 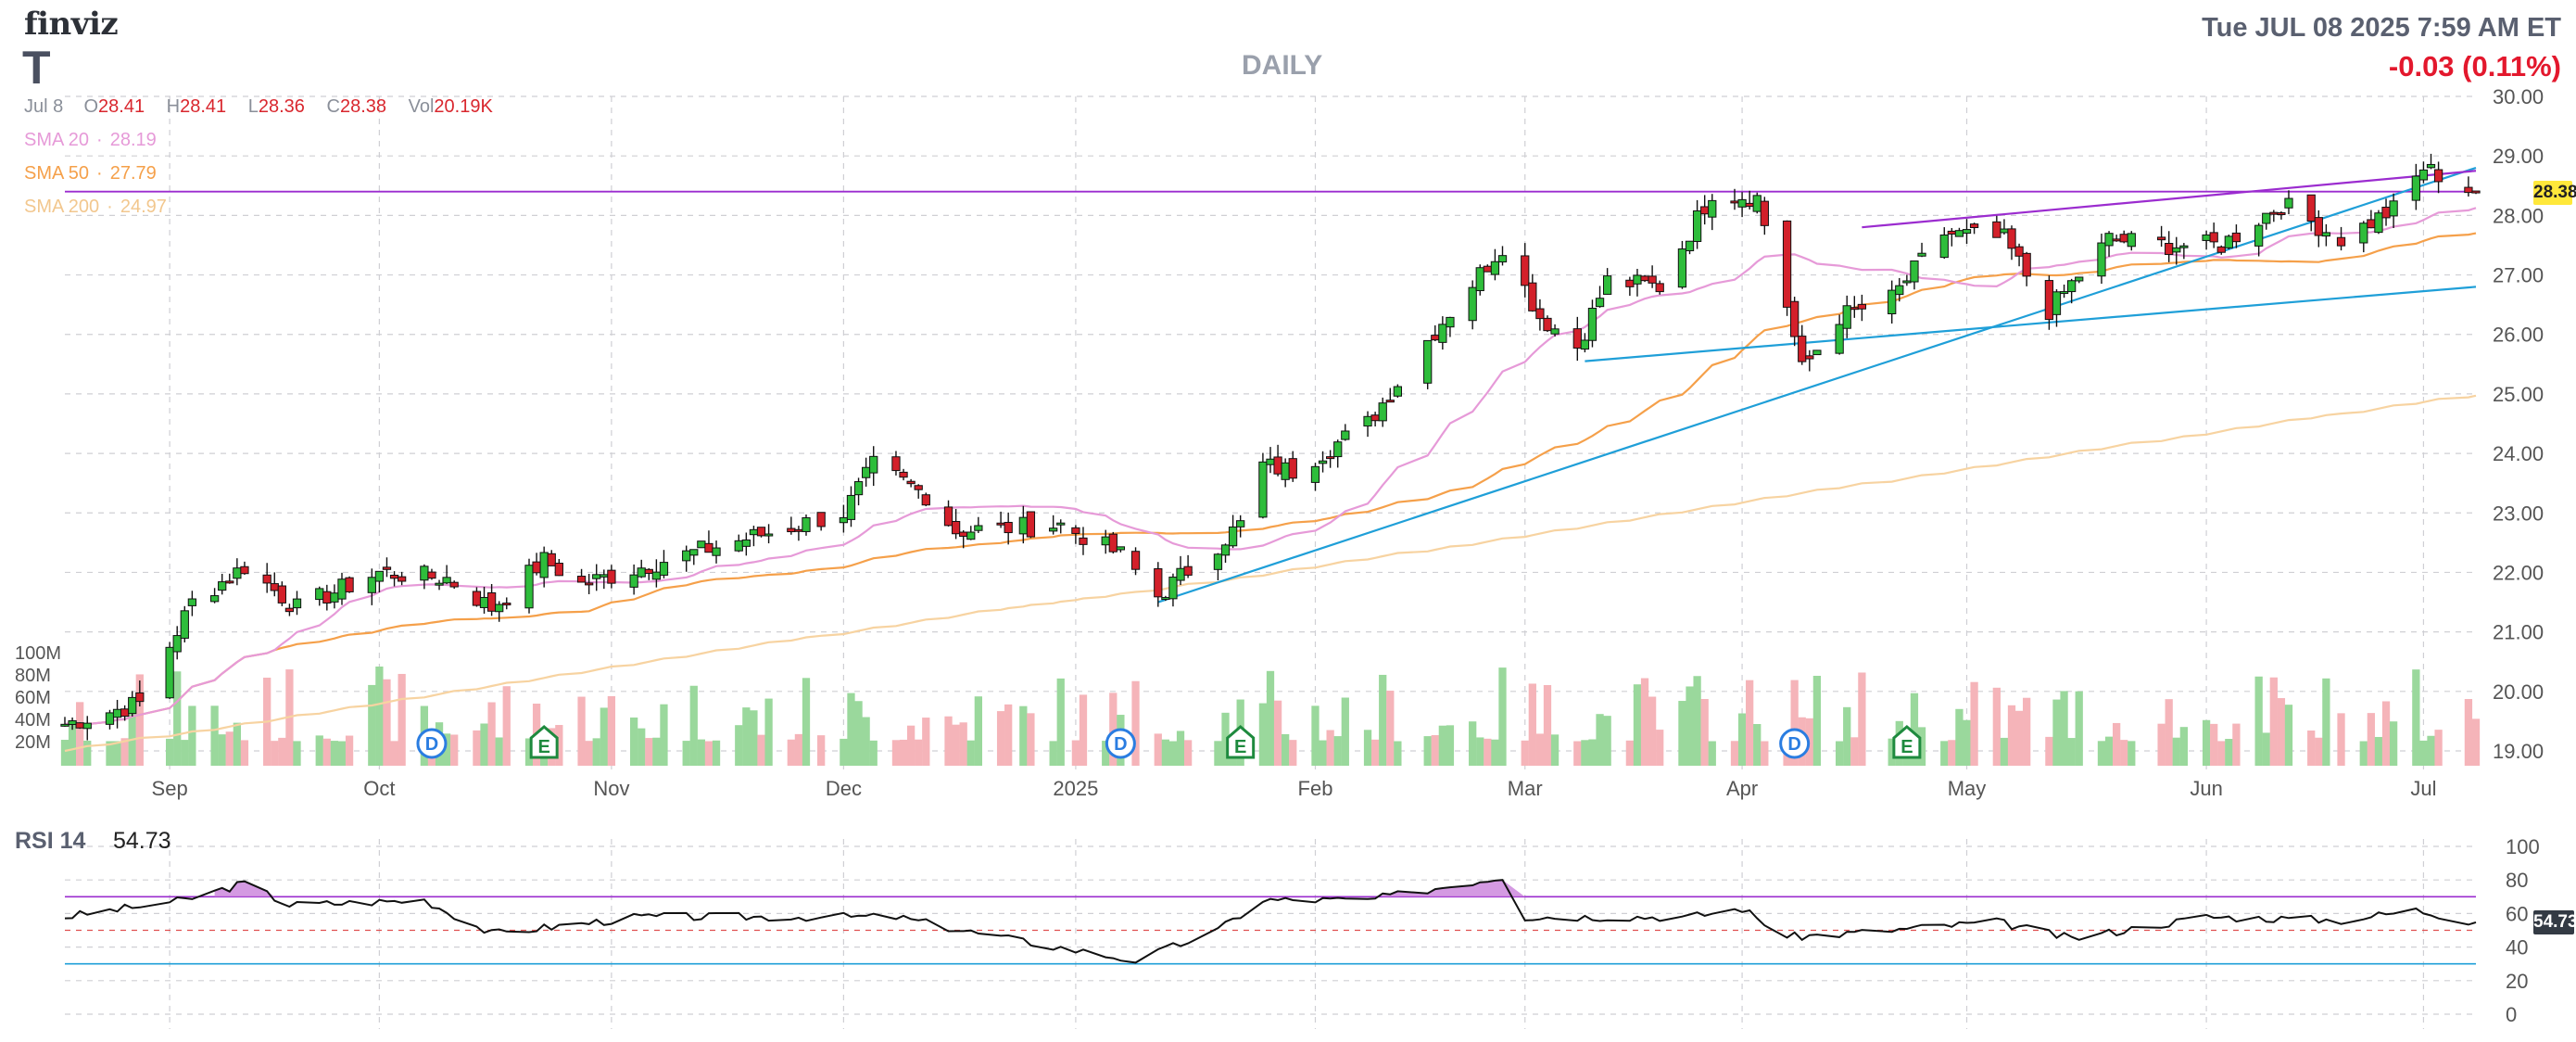 I want to click on price-tick-label: 26.00, so click(x=2519, y=335).